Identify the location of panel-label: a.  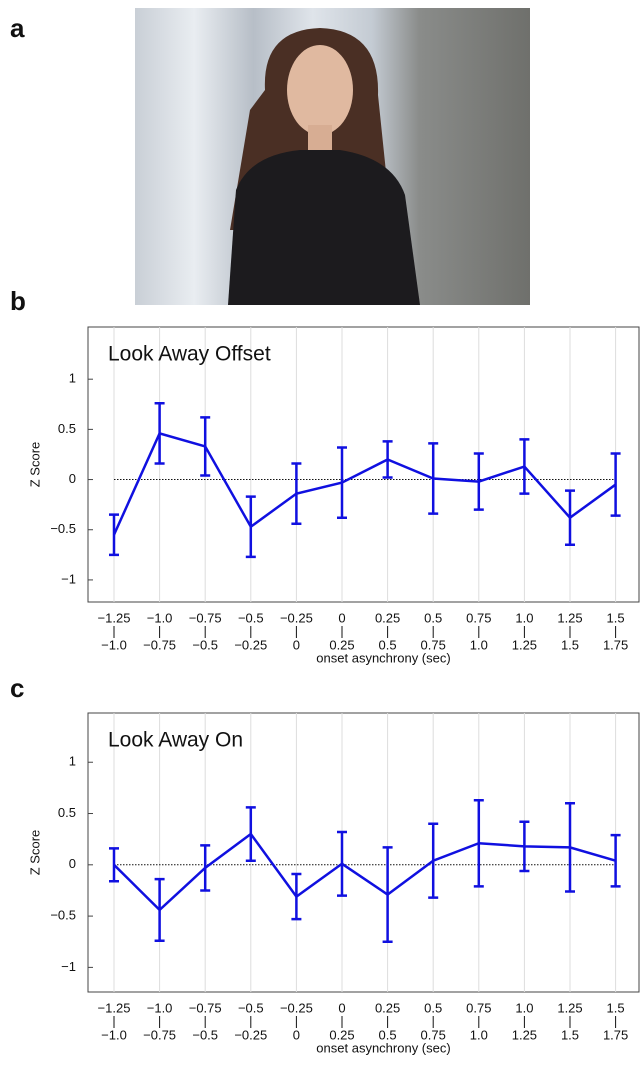
(17, 28).